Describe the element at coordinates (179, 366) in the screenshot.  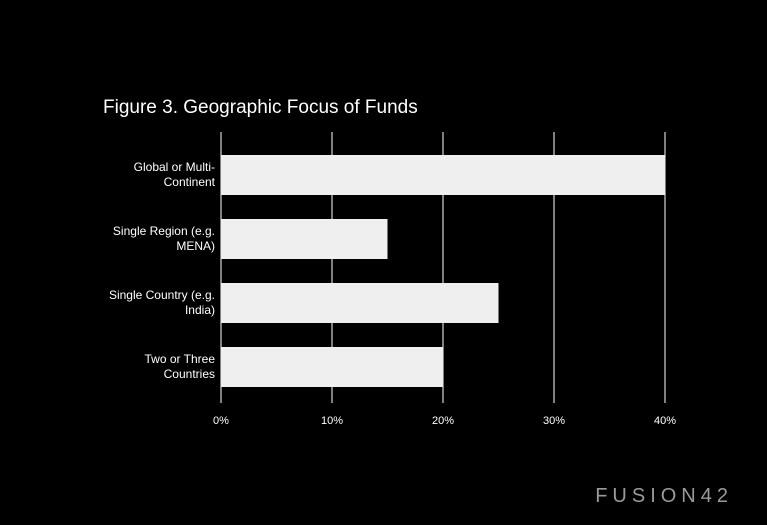
I see `y-tick-label: Two or Three Countries` at that location.